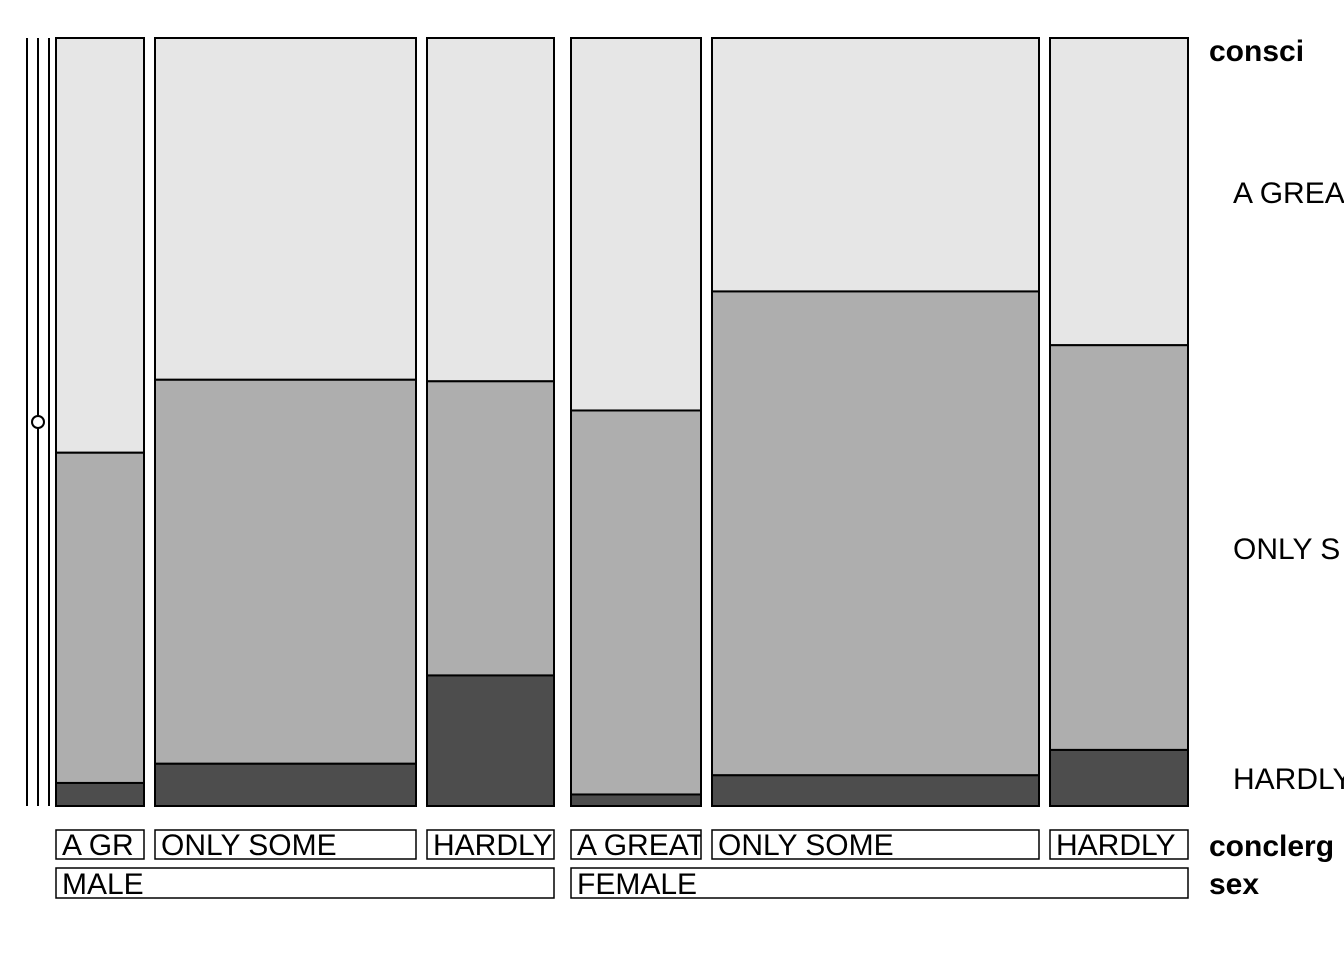  I want to click on tile-male-only-some-a-great-deal, so click(285, 209).